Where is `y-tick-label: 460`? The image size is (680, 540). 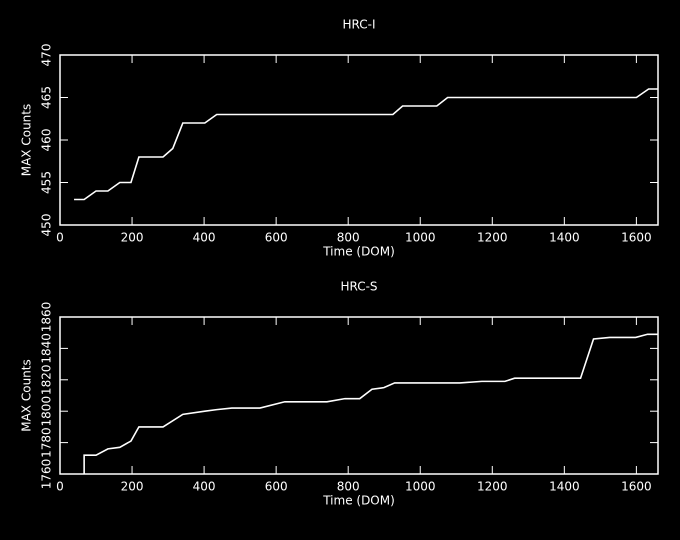
y-tick-label: 460 is located at coordinates (47, 140).